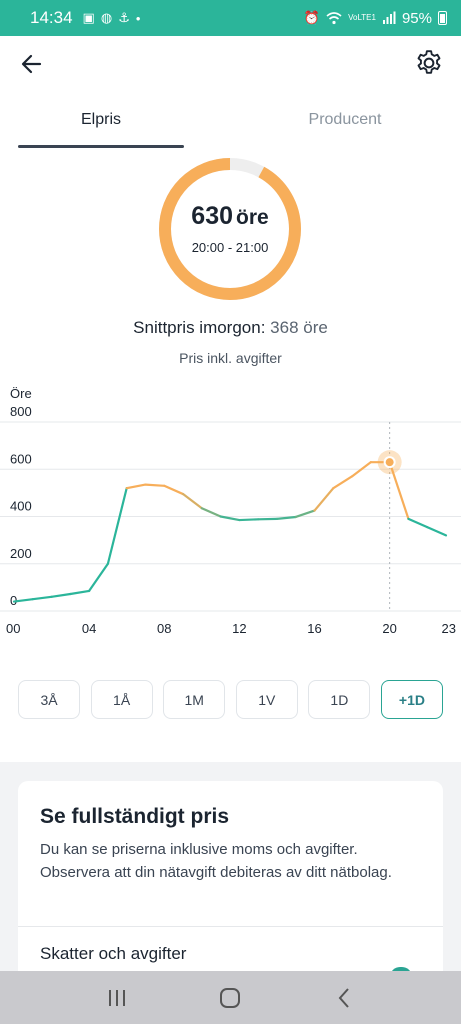 This screenshot has width=461, height=1024. What do you see at coordinates (334, 18) in the screenshot?
I see `wifi-icon` at bounding box center [334, 18].